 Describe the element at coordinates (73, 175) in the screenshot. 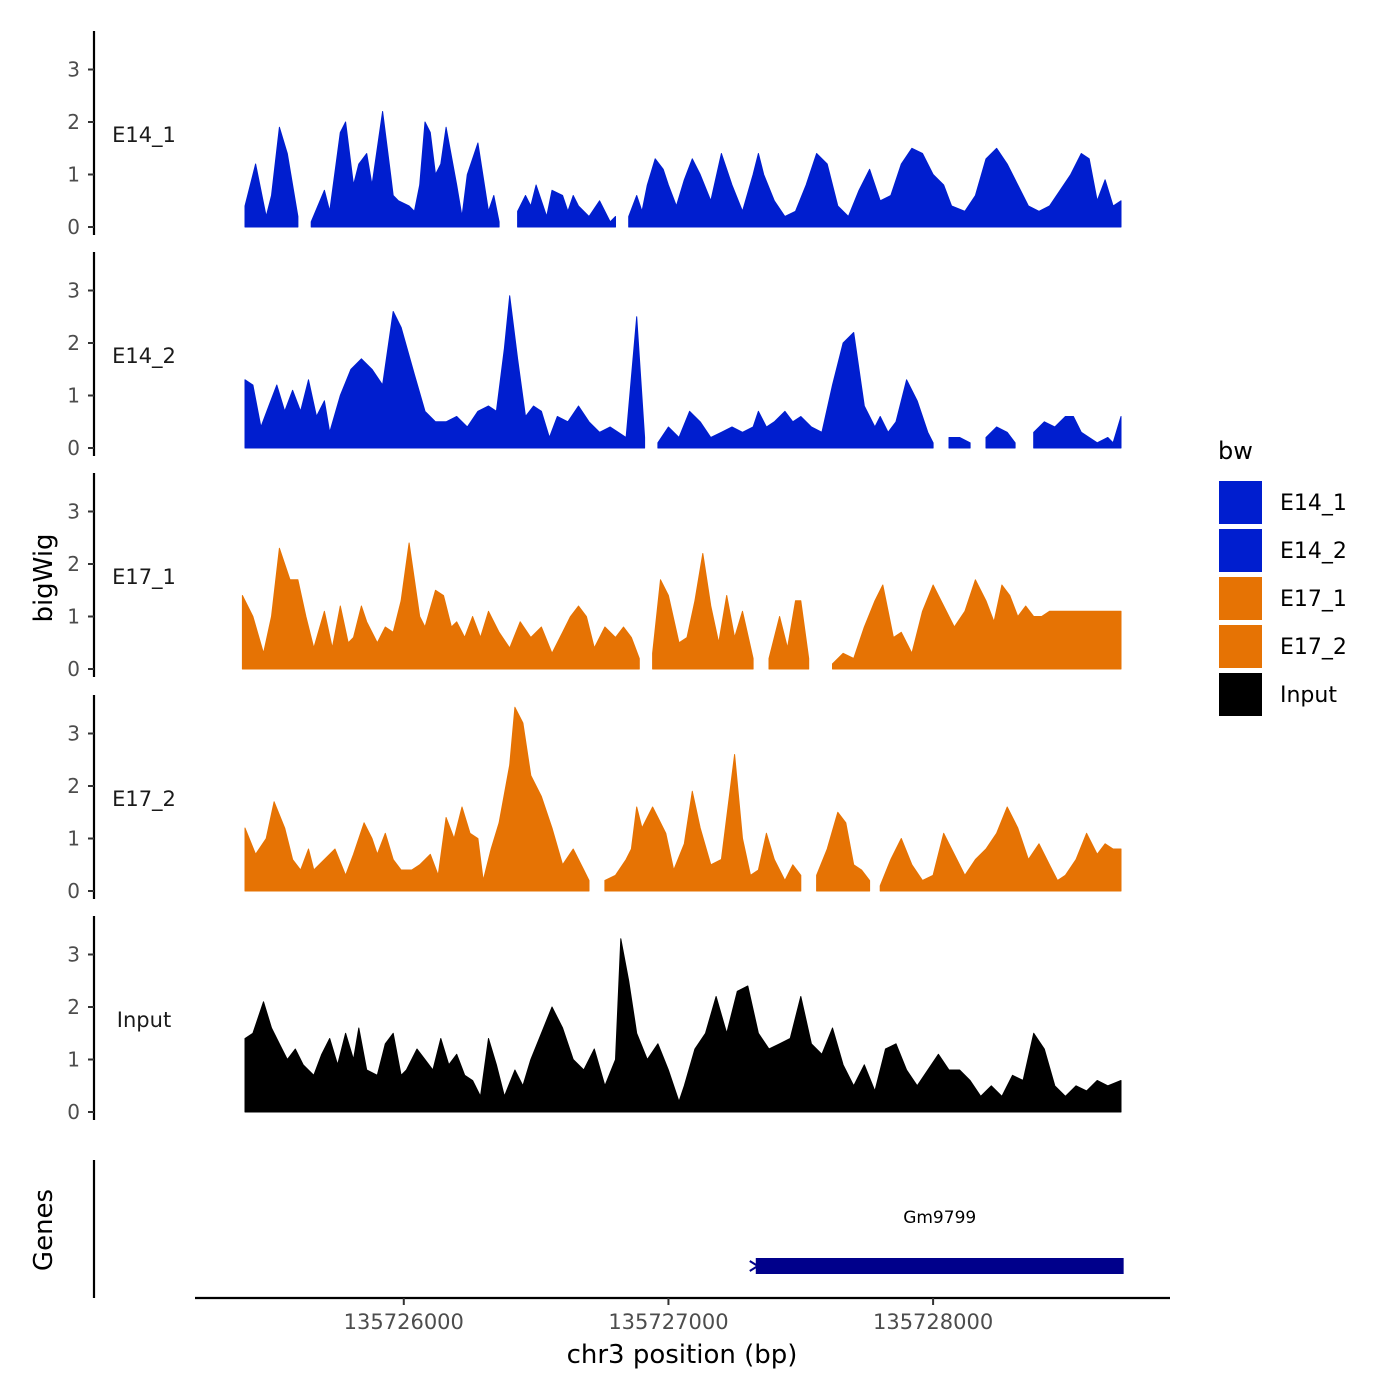

I see `e14-1-y-tick-label: 1` at that location.